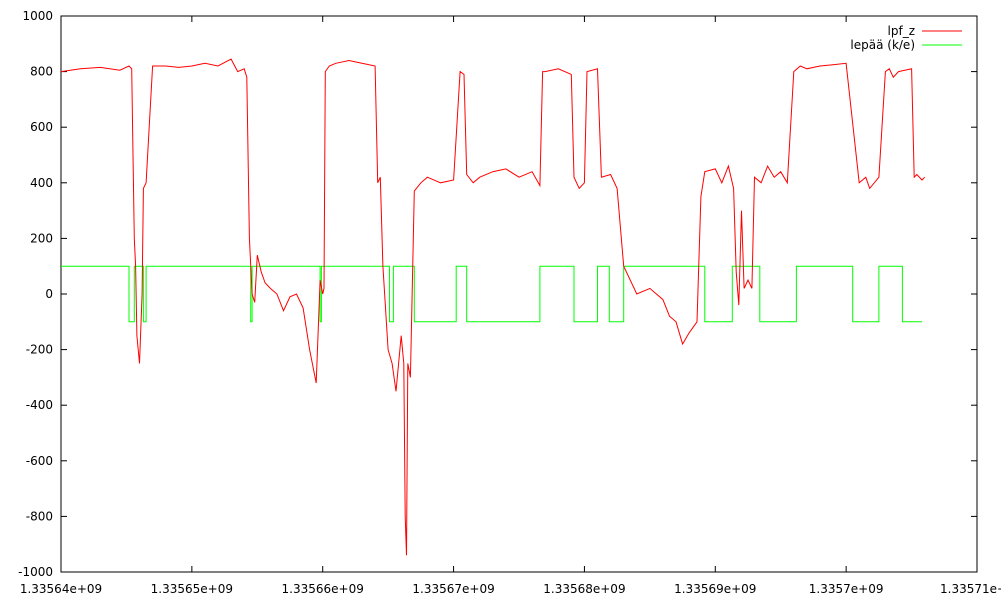 This screenshot has height=603, width=1001. What do you see at coordinates (39, 405) in the screenshot?
I see `y-tick-label: -400` at bounding box center [39, 405].